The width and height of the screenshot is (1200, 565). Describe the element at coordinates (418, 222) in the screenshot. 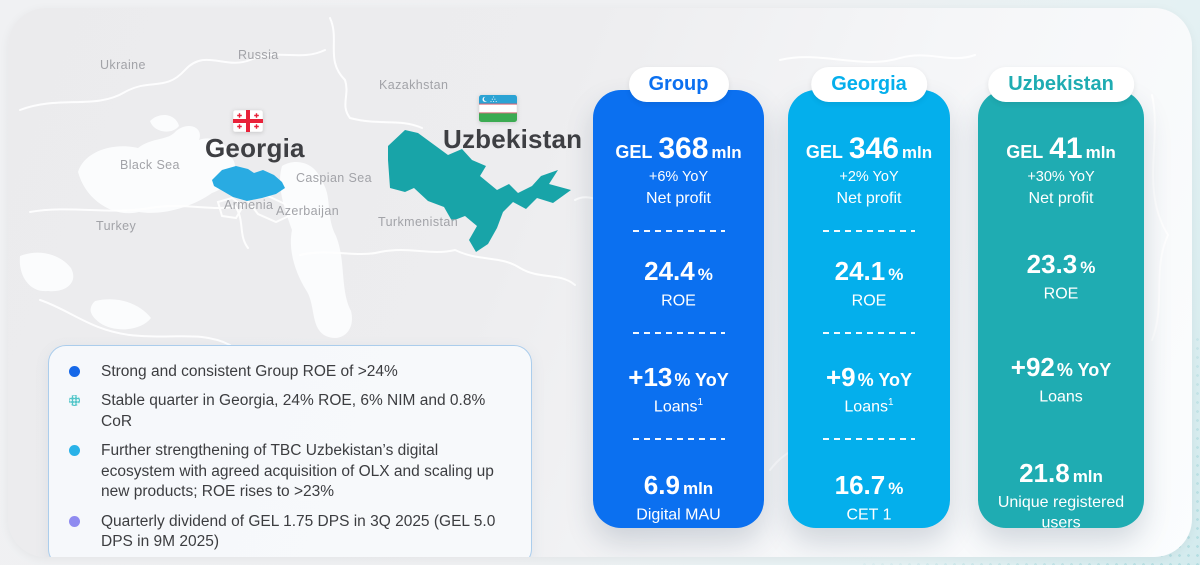

I see `map-label-turkmenistan: Turkmenistan` at that location.